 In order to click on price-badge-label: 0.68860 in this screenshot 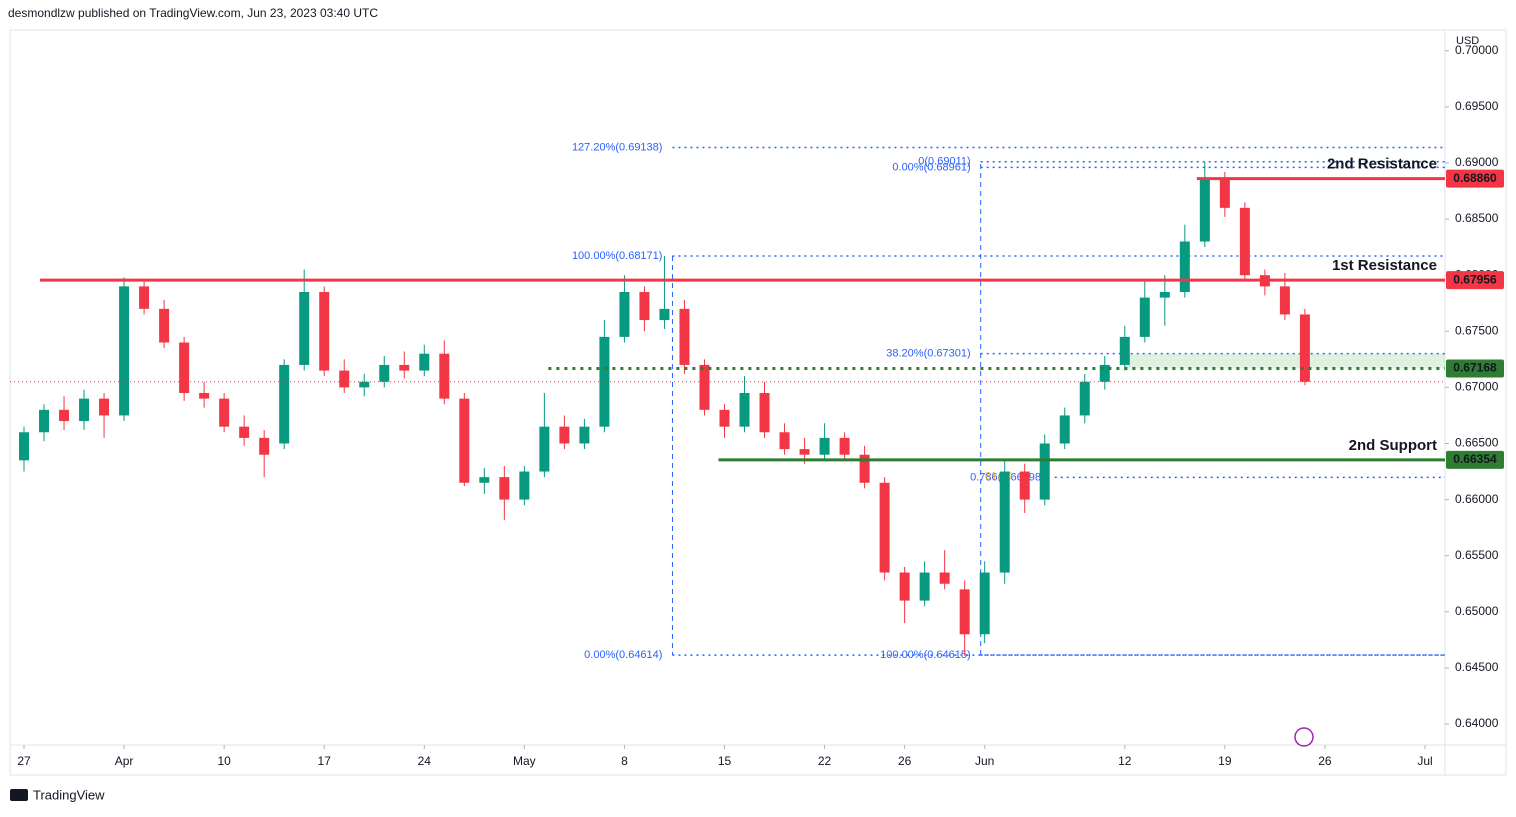, I will do `click(1475, 178)`.